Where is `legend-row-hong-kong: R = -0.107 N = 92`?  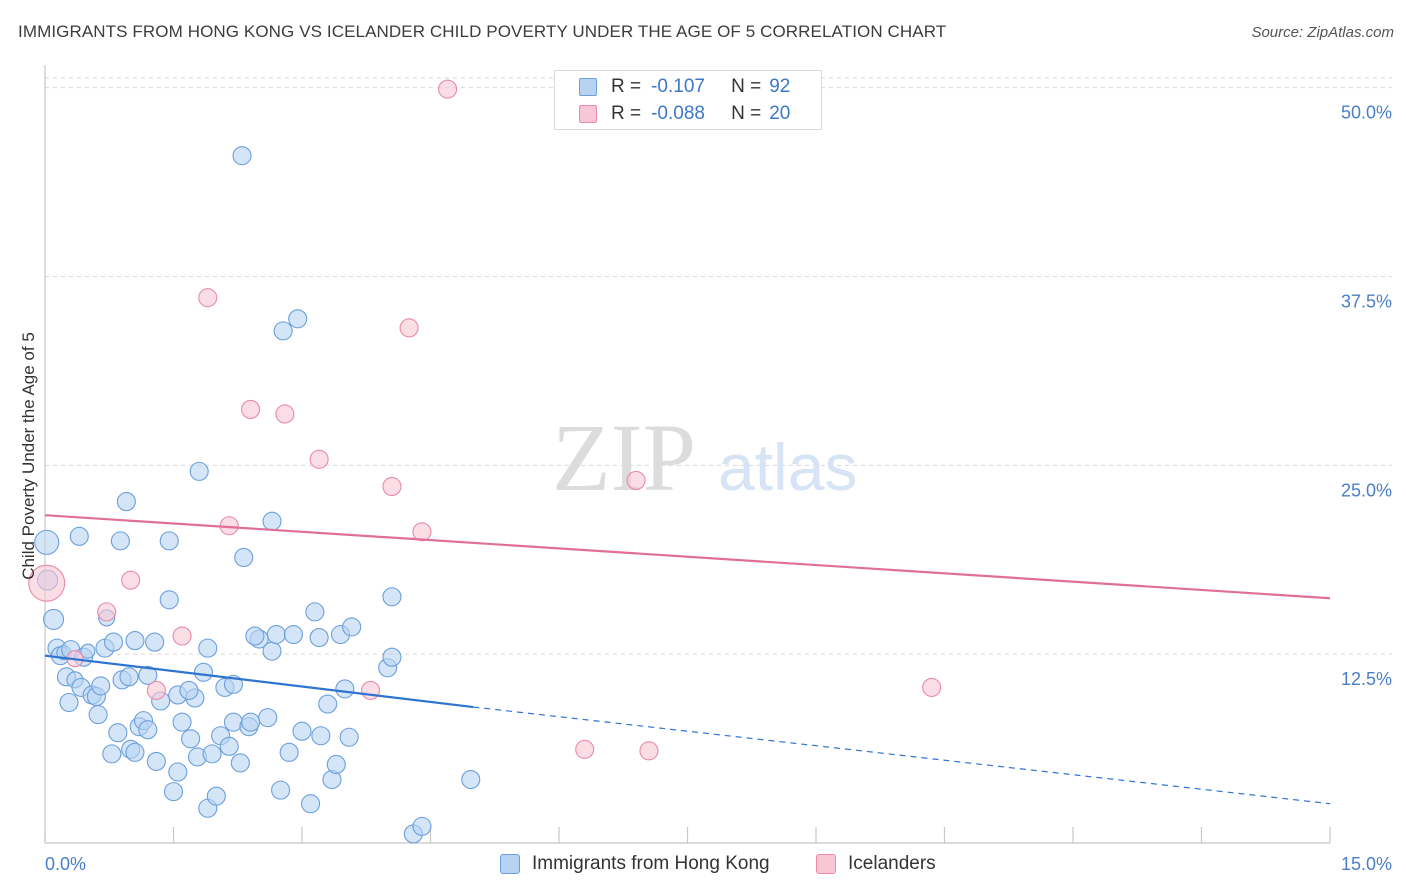
legend-row-hong-kong: R = -0.107 N = 92 is located at coordinates (684, 87).